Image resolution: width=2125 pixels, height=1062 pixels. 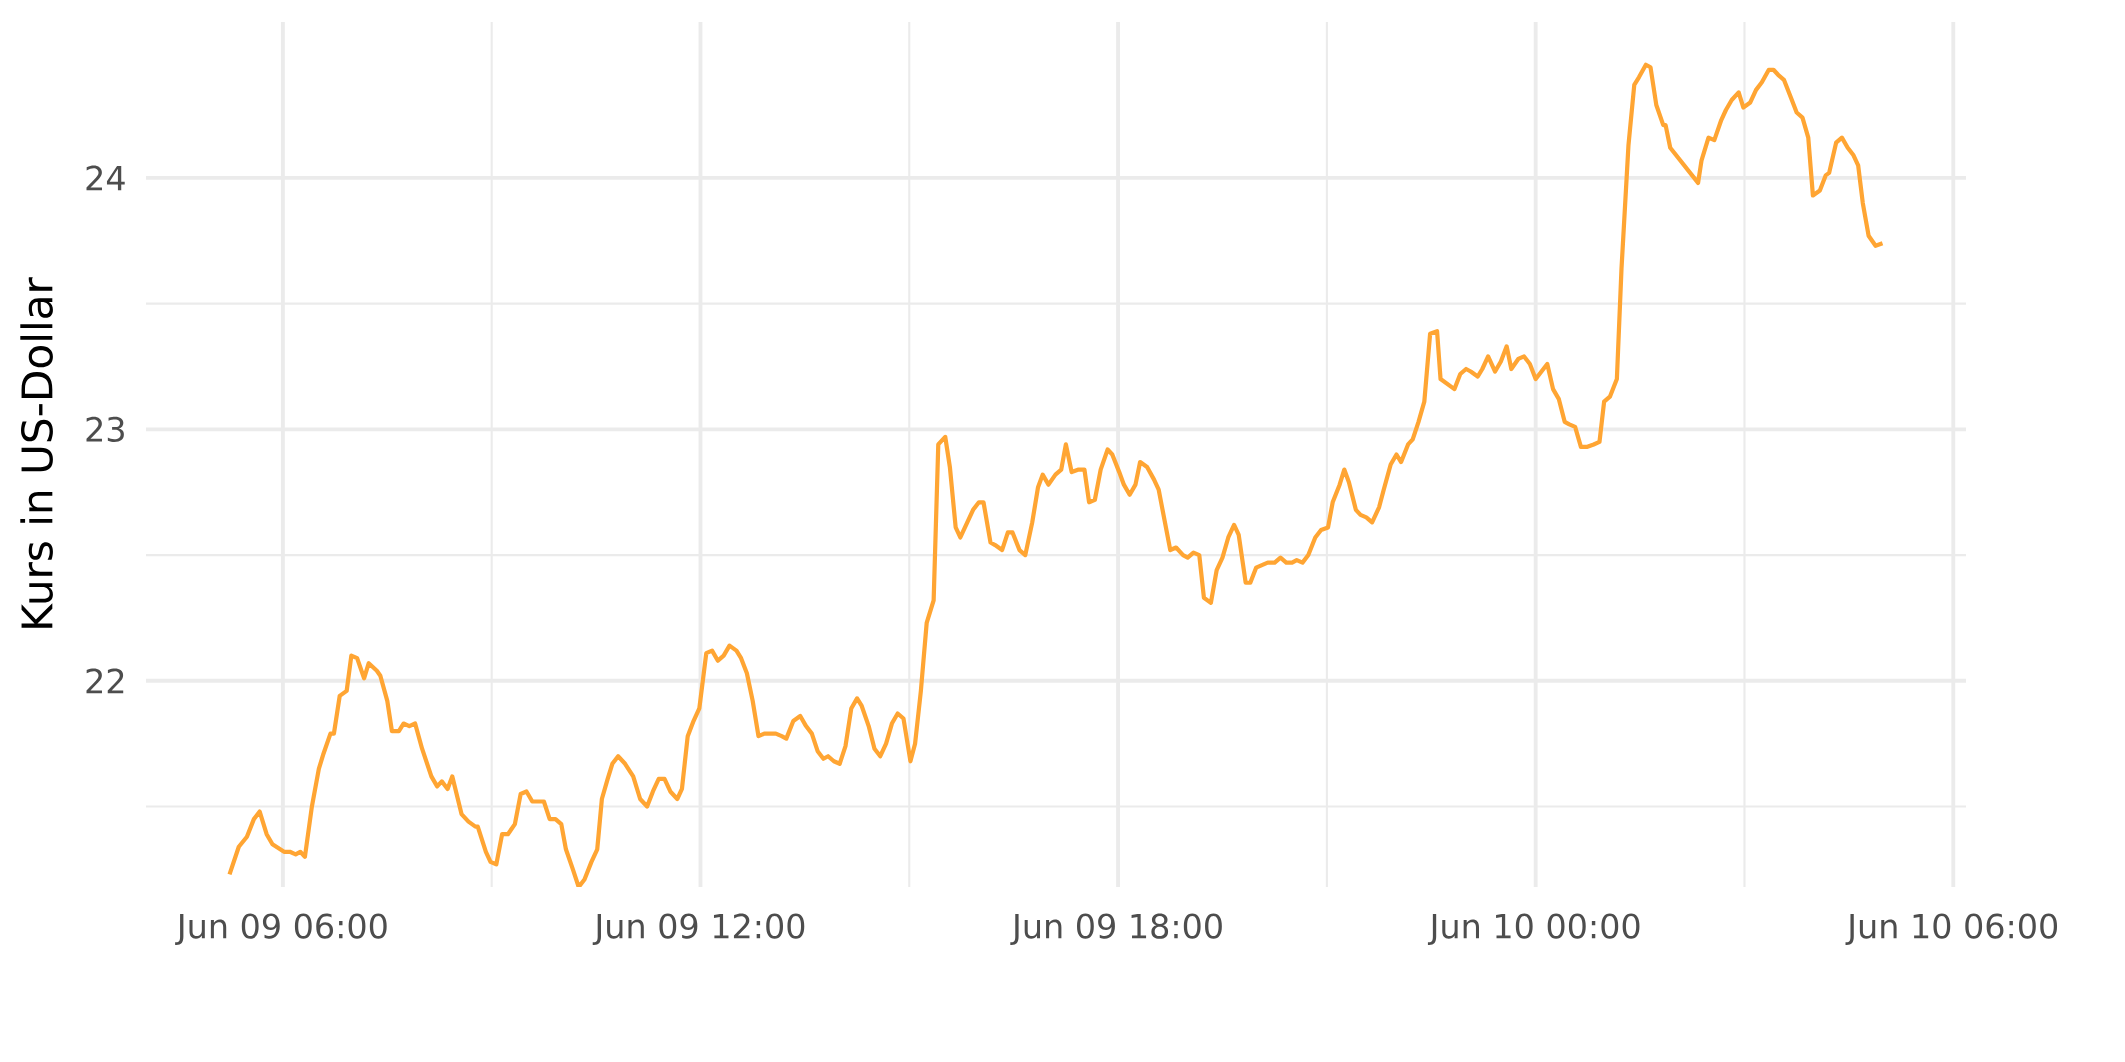 I want to click on x-tick-label: Jun 09 18:00, so click(x=1116, y=929).